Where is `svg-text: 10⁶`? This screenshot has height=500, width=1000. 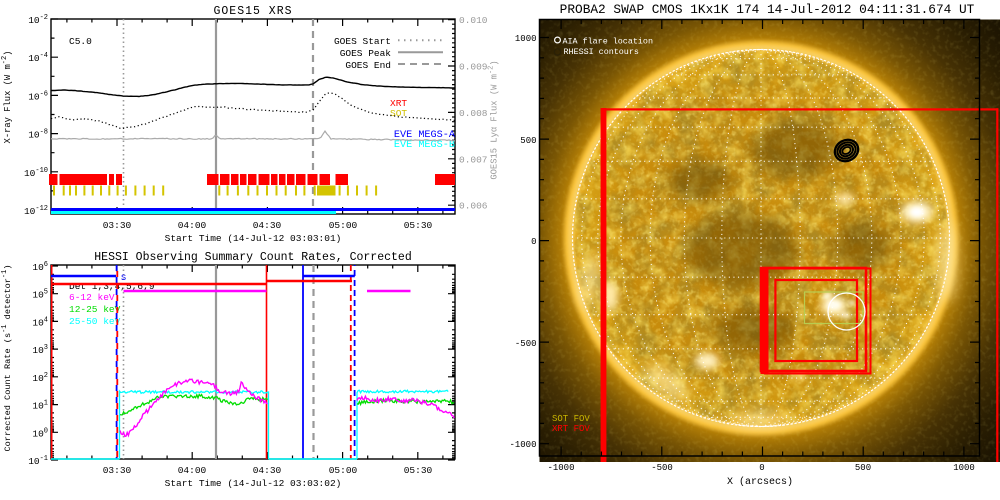
svg-text: 10⁶ is located at coordinates (40, 267).